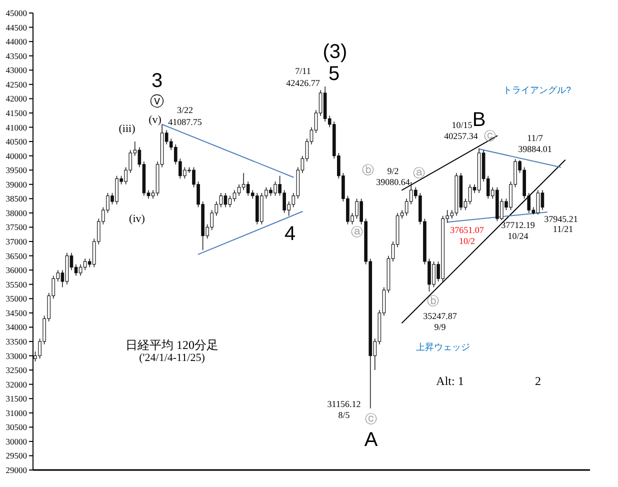 This screenshot has width=618, height=487. Describe the element at coordinates (16, 184) in the screenshot. I see `y-tick-label: 39000` at that location.